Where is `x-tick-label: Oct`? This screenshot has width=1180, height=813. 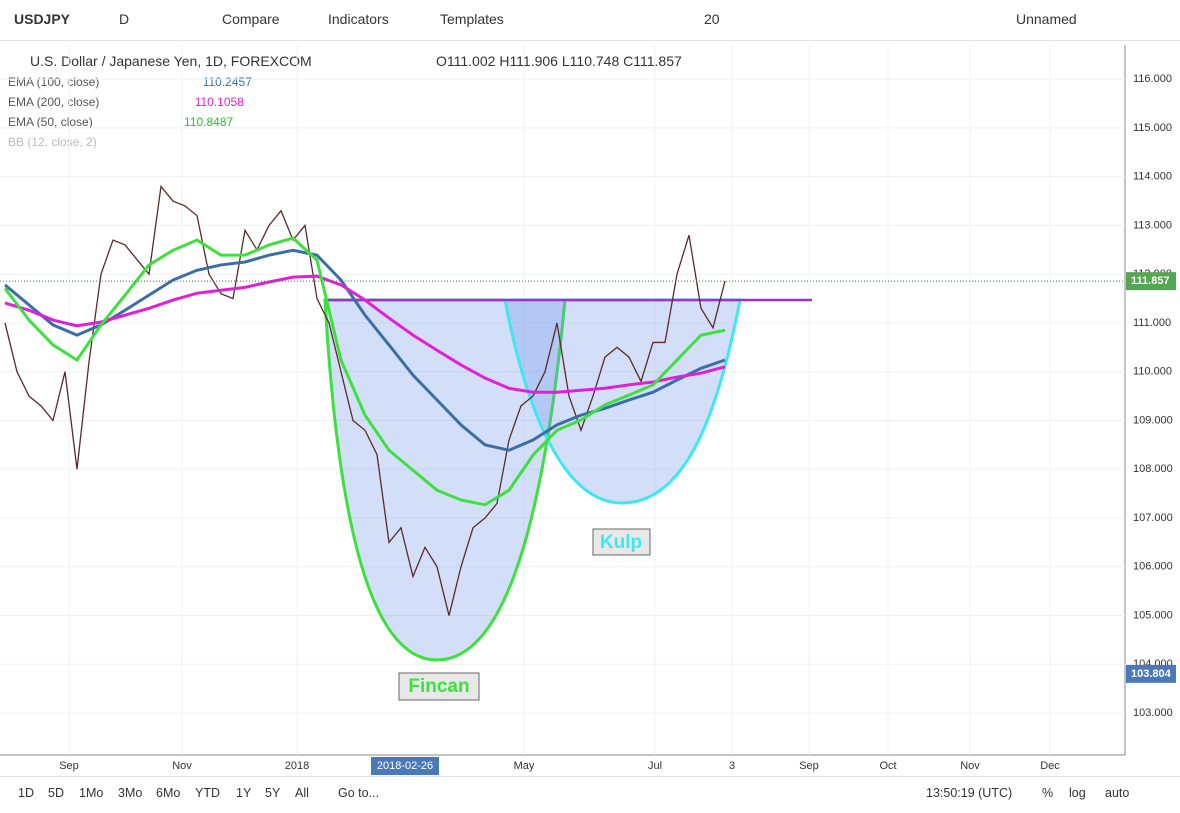 x-tick-label: Oct is located at coordinates (887, 766).